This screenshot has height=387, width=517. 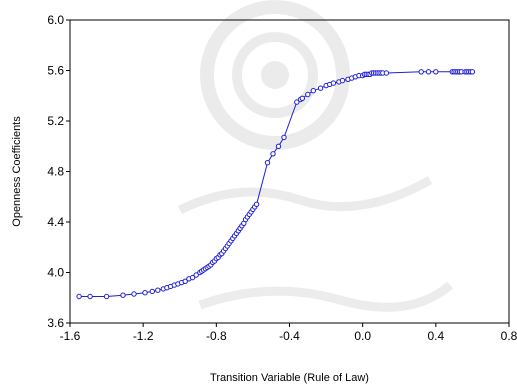 What do you see at coordinates (55, 121) in the screenshot?
I see `y-tick-label: 5.2` at bounding box center [55, 121].